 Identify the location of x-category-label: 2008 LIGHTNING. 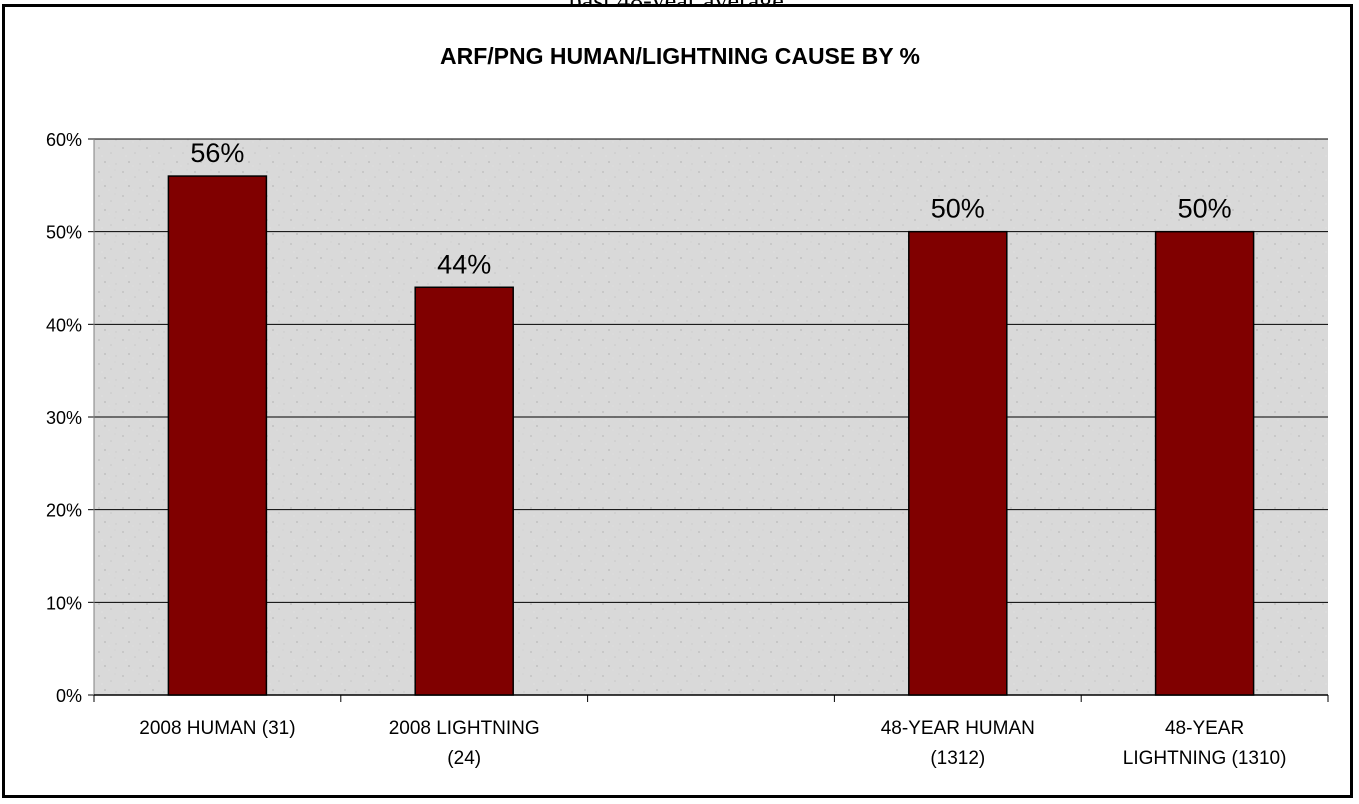
(464, 728).